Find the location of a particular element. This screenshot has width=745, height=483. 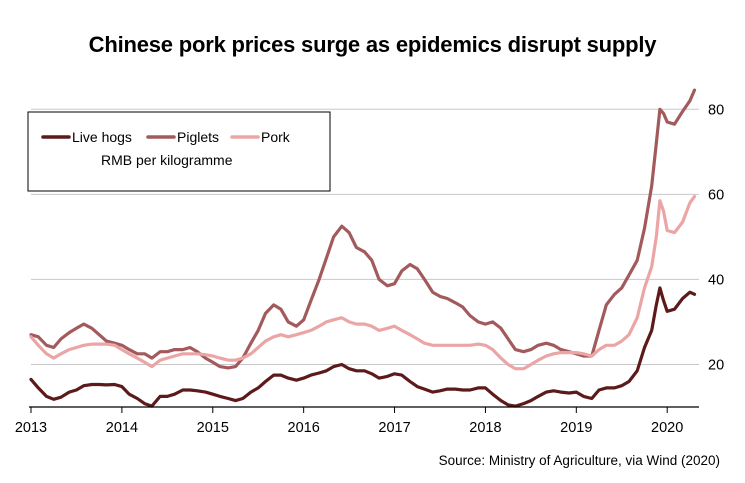

y-tick-label-60: 60 is located at coordinates (716, 195).